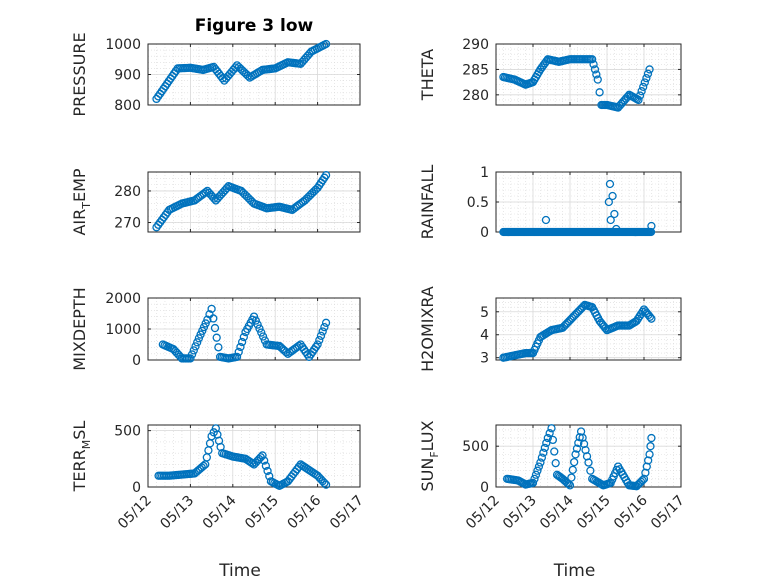  Describe the element at coordinates (79, 328) in the screenshot. I see `y-axis-label: MIXDEPTH` at that location.